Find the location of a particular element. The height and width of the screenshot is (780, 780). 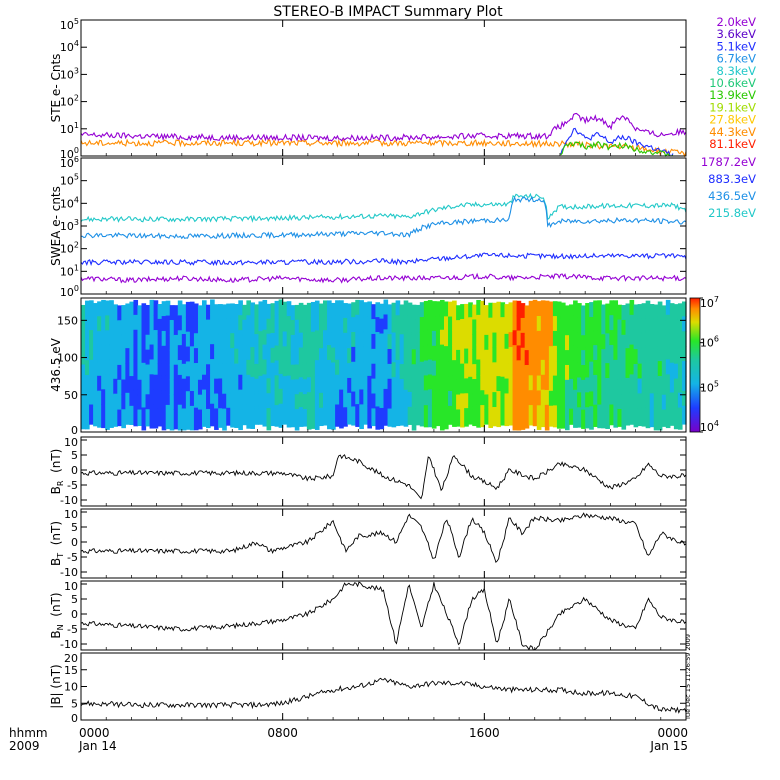

series-line is located at coordinates (383, 207).